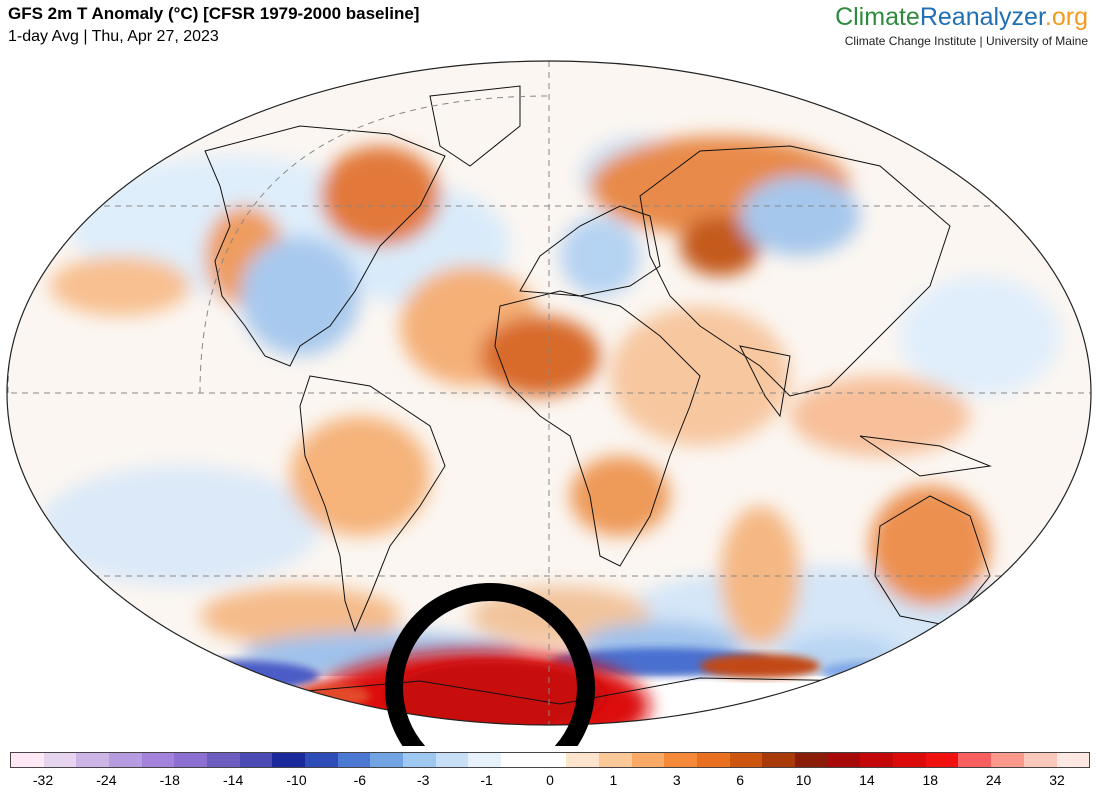  Describe the element at coordinates (867, 780) in the screenshot. I see `colorbar-tick-label: 14` at that location.